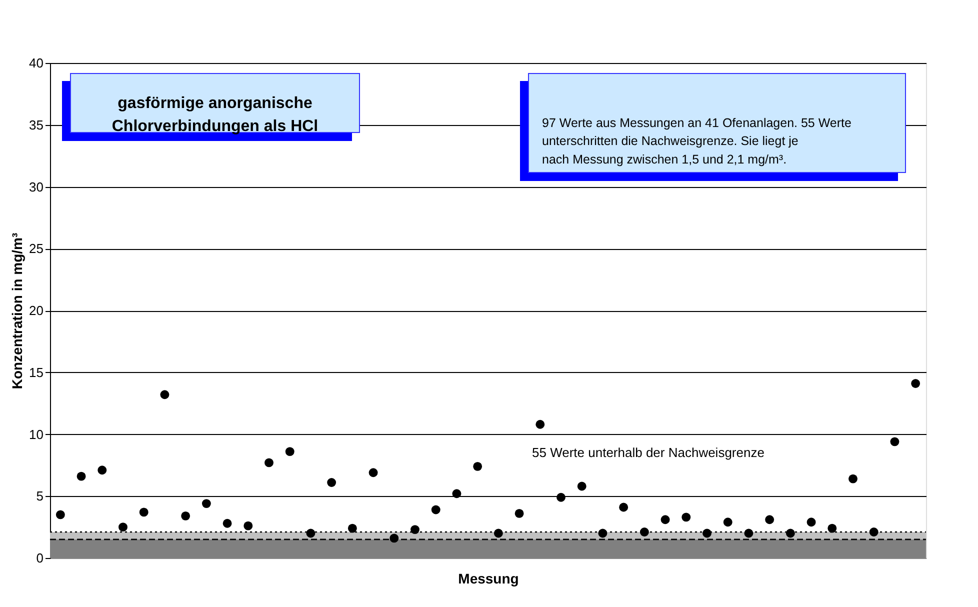 Image resolution: width=978 pixels, height=607 pixels. I want to click on annotation: 97 Werte aus Messungen an 41 Ofenanlagen. 55 Werte unterschritten die Nachweisgrenze. Sie liegt je nach Messung zwischen 1,5 und 2,1 mg/m³., so click(697, 141).